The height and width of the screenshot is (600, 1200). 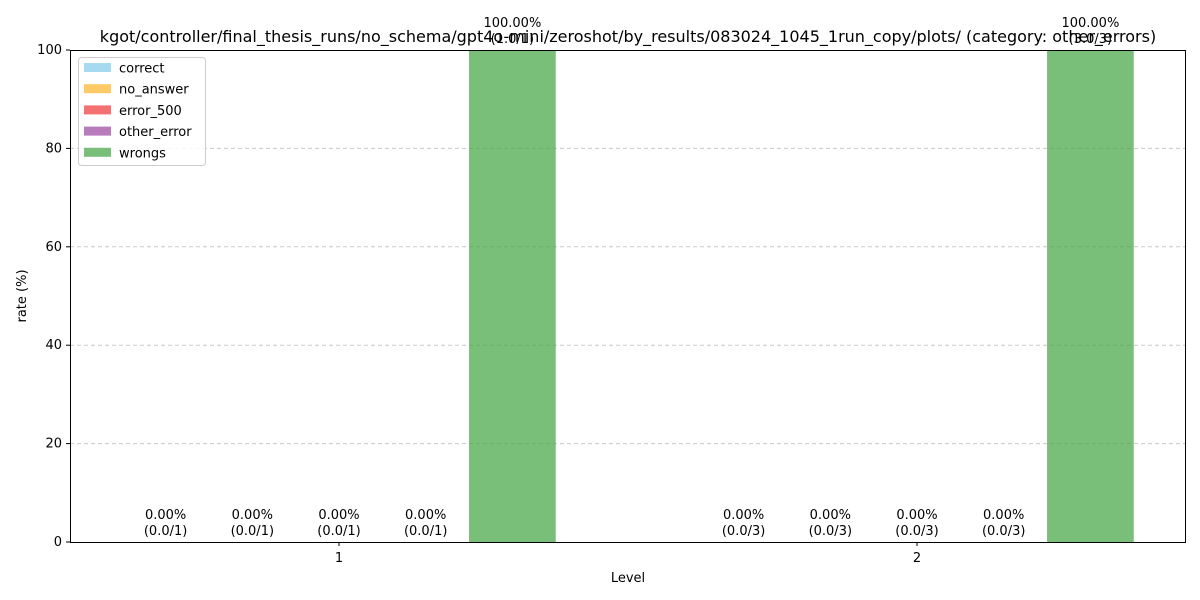 I want to click on y-tick-label: 60, so click(x=53, y=247).